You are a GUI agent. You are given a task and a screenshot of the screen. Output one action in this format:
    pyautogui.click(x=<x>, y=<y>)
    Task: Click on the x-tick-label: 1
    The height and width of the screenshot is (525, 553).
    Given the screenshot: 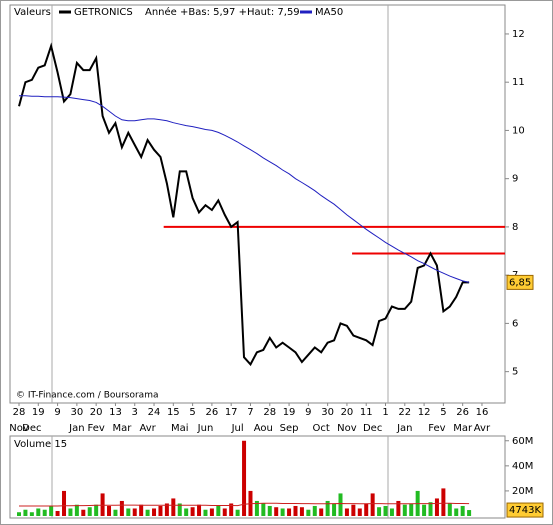 What is the action you would take?
    pyautogui.click(x=385, y=412)
    